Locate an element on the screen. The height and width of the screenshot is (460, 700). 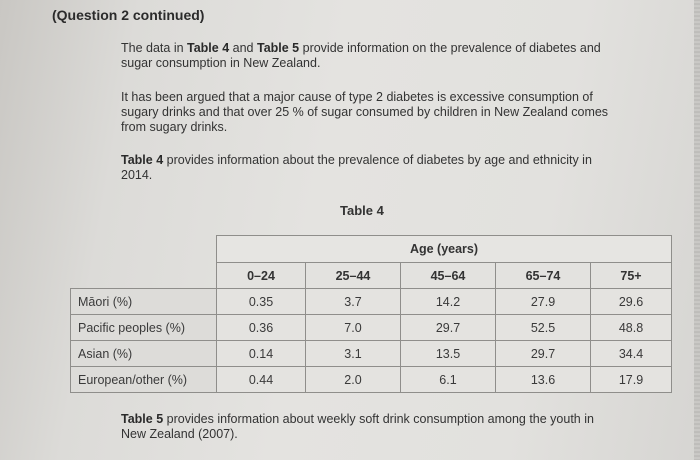
table-cell: 52.5 is located at coordinates (543, 327).